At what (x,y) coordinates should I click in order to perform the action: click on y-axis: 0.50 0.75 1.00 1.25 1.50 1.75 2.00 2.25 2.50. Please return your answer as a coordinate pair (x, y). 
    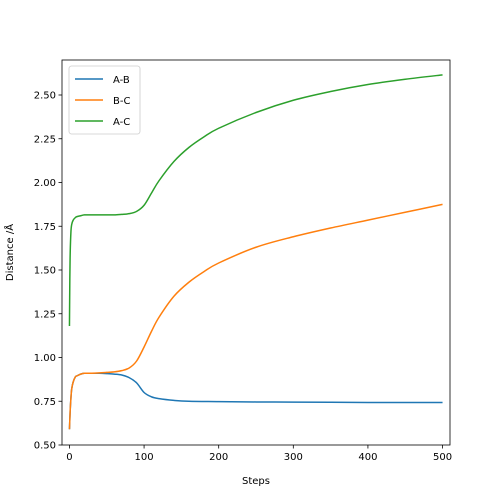
    Looking at the image, I should click on (48, 271).